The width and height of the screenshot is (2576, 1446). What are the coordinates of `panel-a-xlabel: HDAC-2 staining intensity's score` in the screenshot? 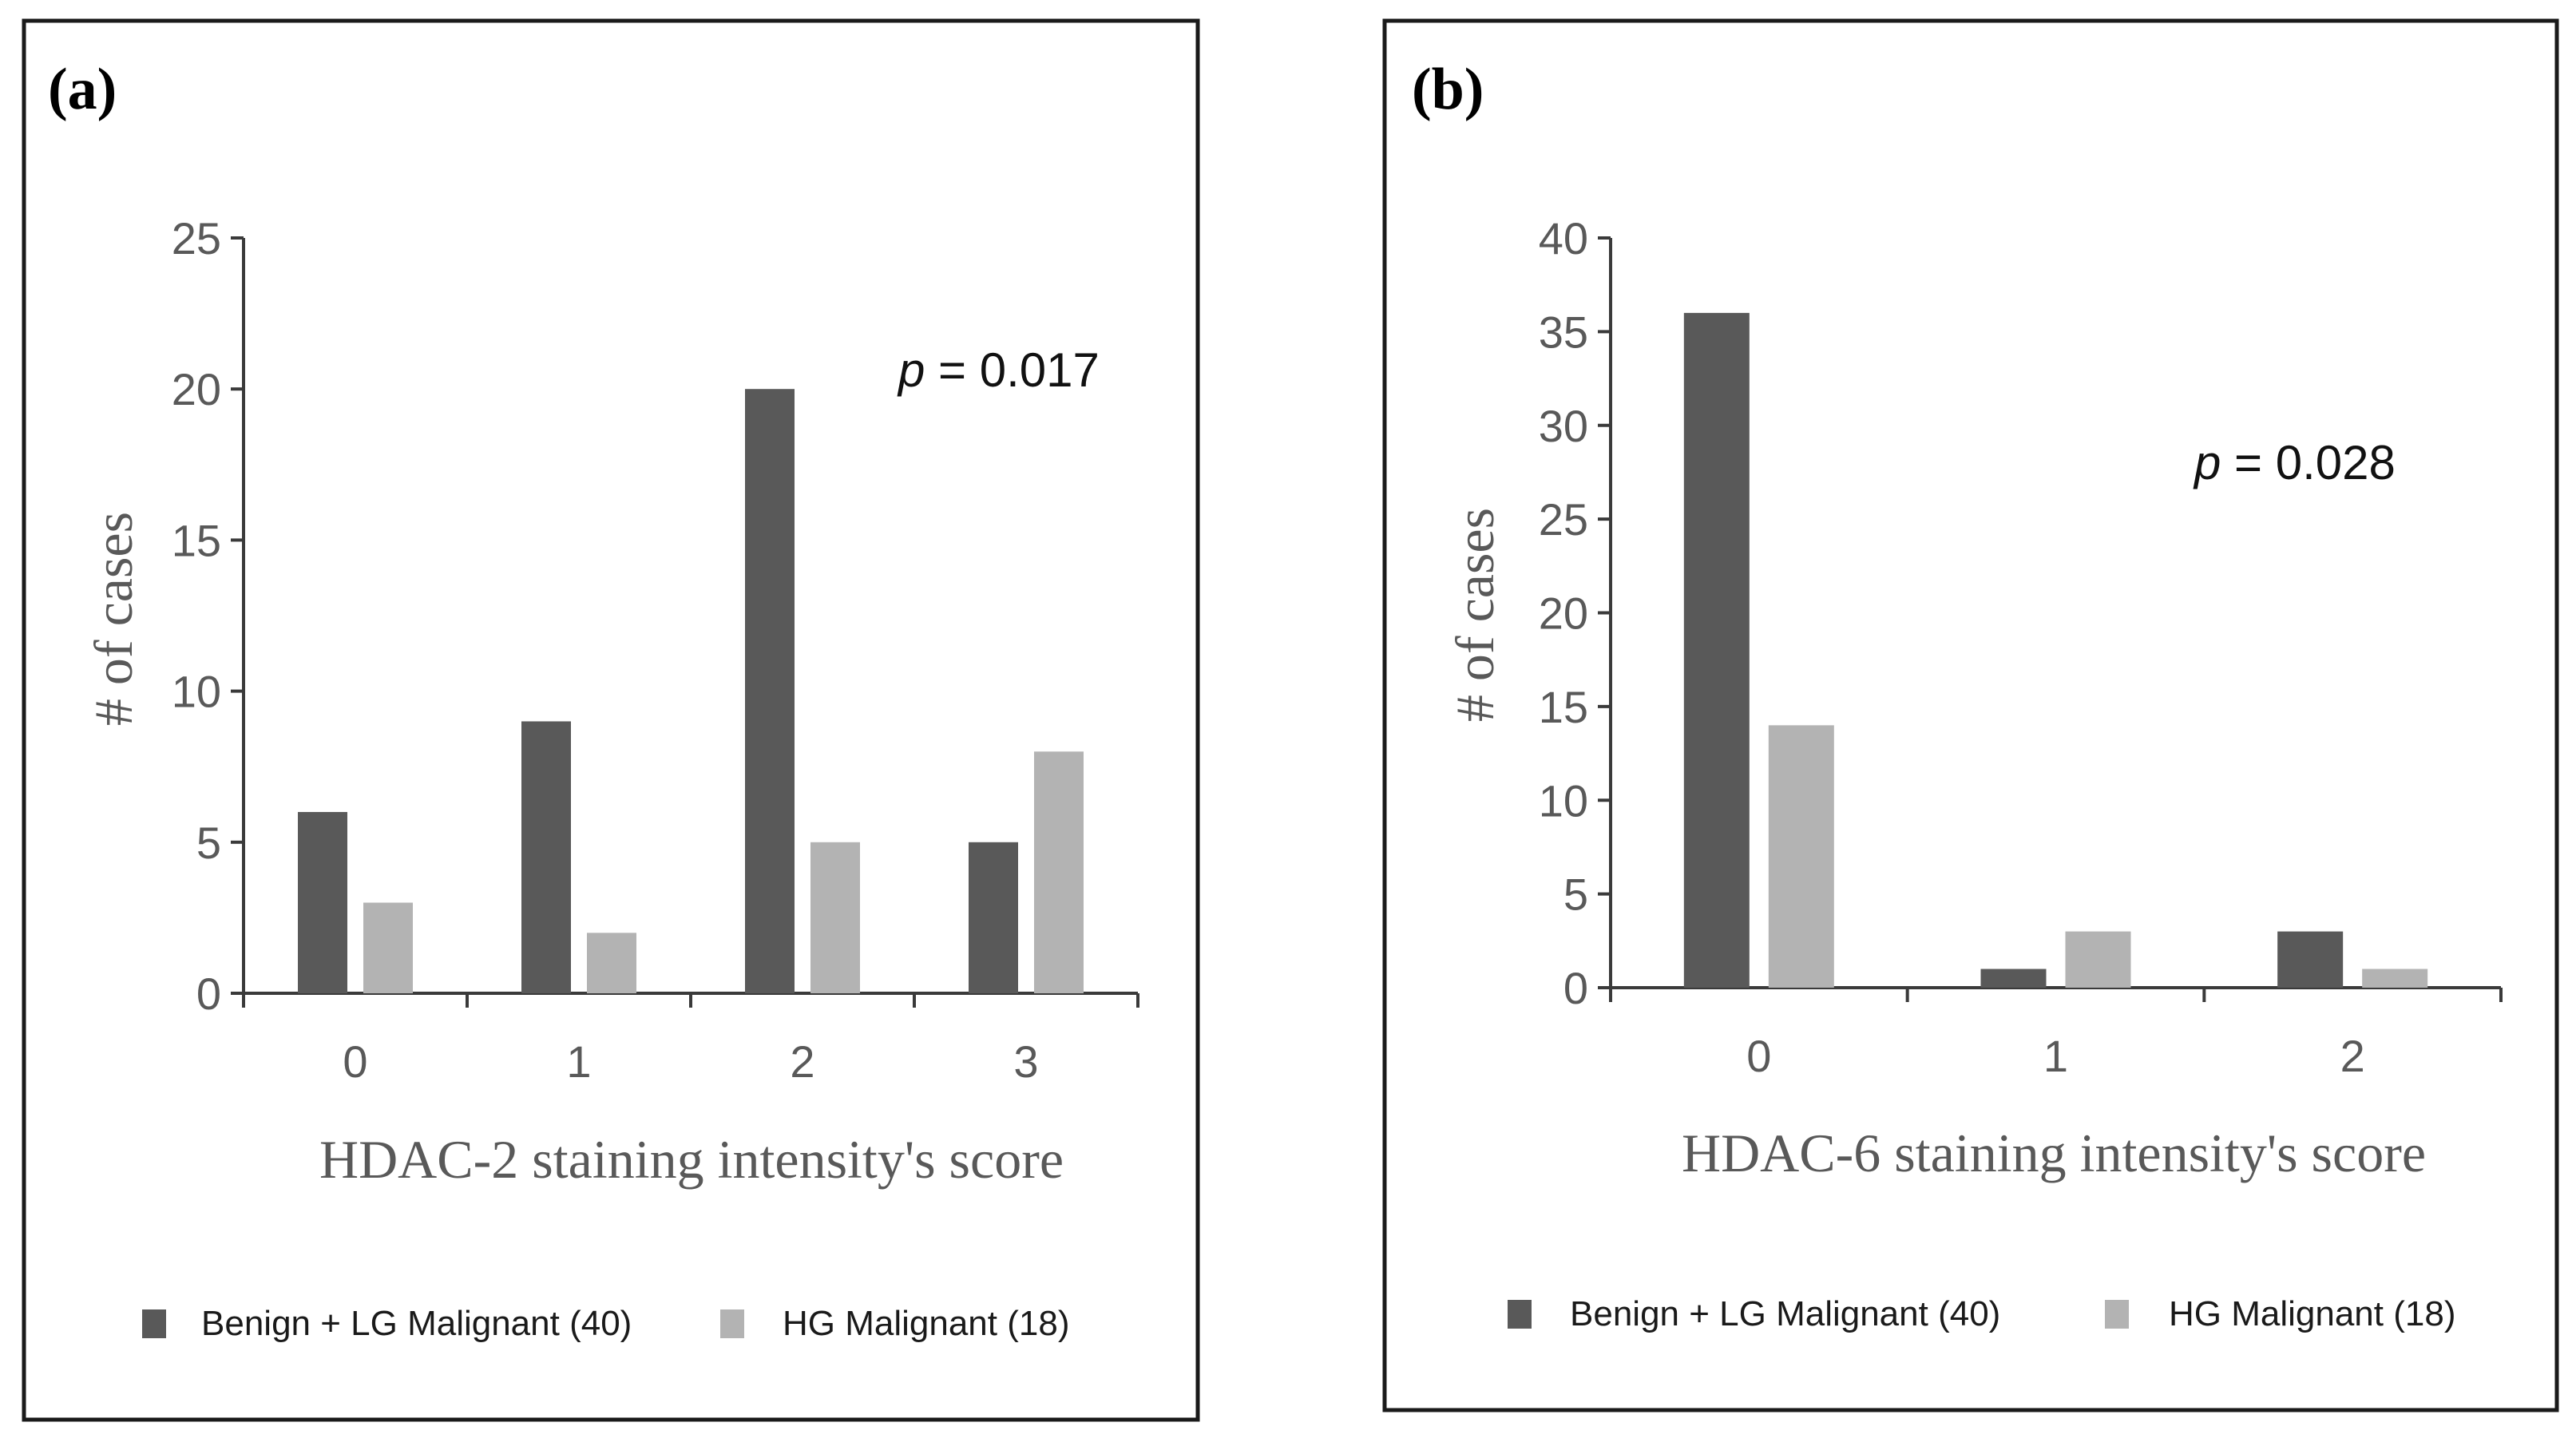 It's located at (691, 1159).